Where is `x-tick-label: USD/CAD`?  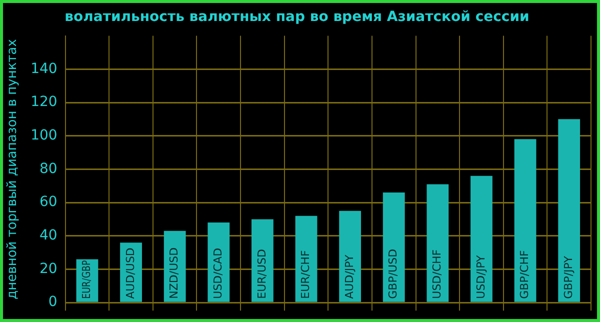 x-tick-label: USD/CAD is located at coordinates (218, 273).